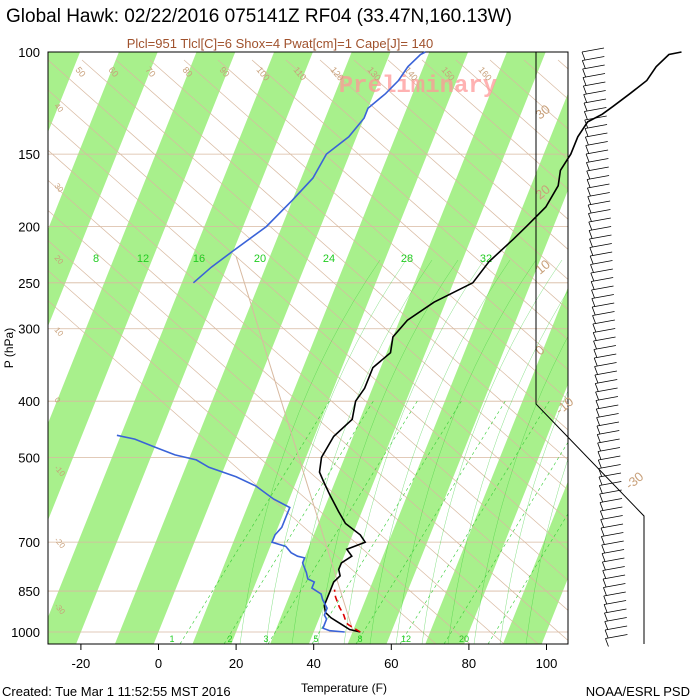 This screenshot has height=700, width=700. Describe the element at coordinates (391, 663) in the screenshot. I see `x-tick-label: 60` at that location.